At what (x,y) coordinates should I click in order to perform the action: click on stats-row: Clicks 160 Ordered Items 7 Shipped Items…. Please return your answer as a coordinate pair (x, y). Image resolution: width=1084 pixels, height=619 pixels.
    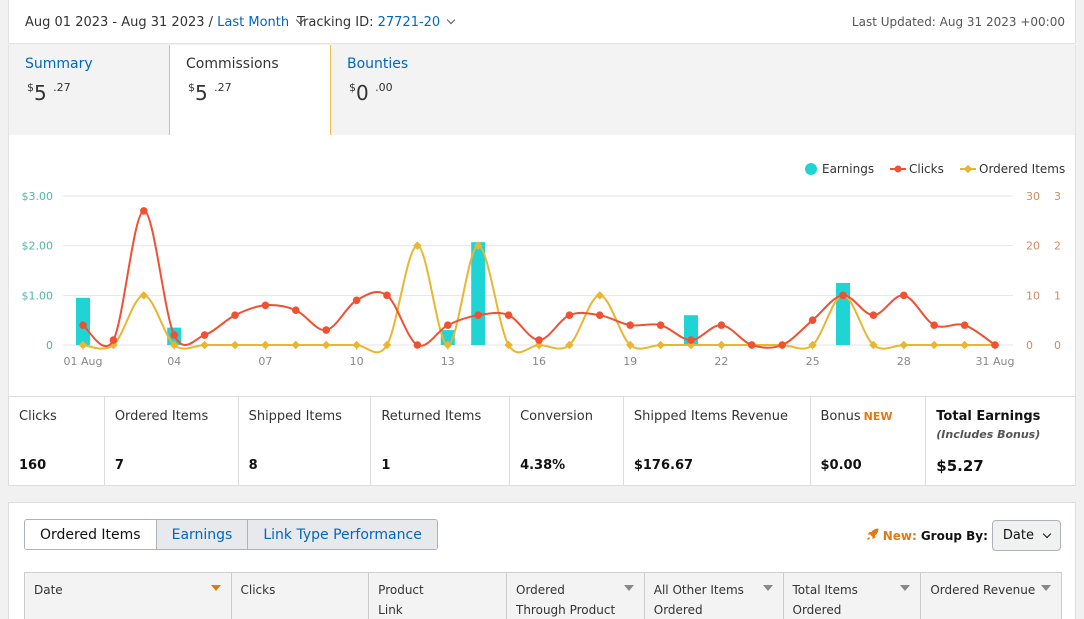
    Looking at the image, I should click on (542, 441).